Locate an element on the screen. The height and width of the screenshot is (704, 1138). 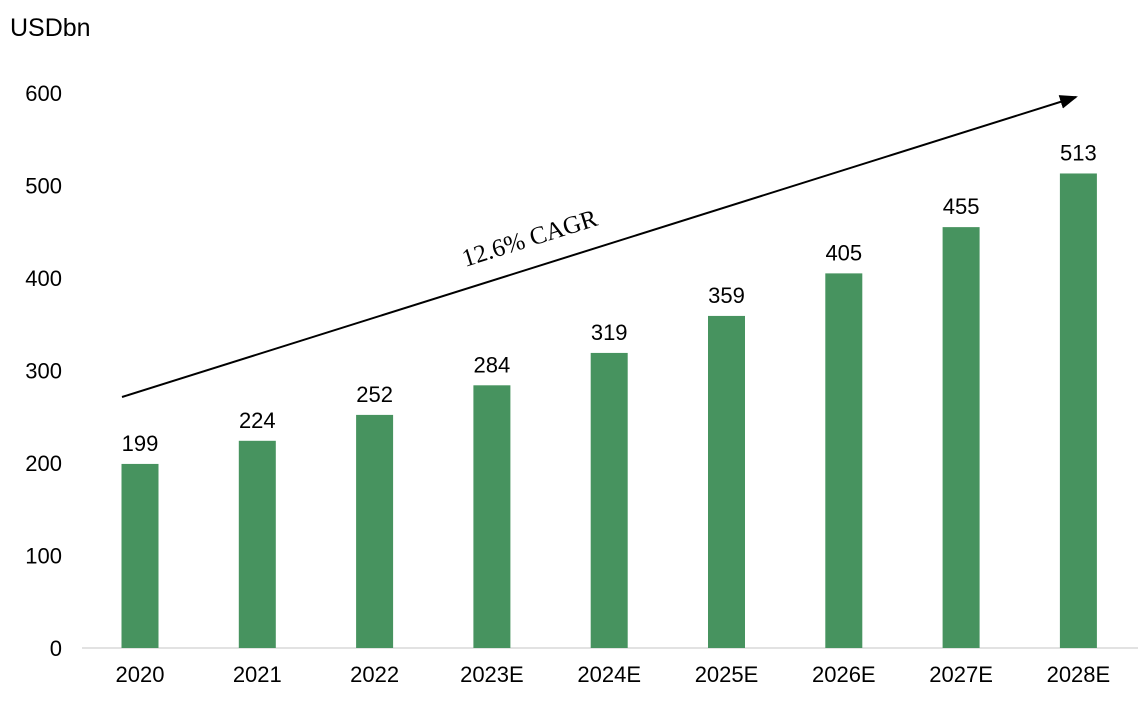
bar-value-label: 513 is located at coordinates (1078, 152).